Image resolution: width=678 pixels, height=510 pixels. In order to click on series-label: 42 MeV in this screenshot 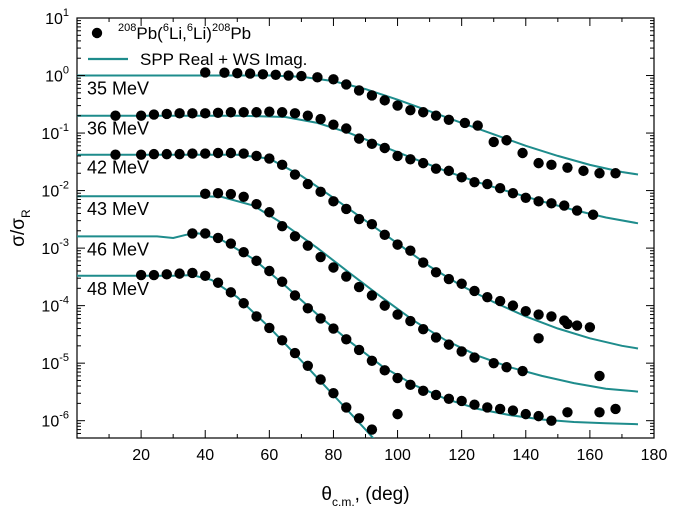, I will do `click(118, 168)`.